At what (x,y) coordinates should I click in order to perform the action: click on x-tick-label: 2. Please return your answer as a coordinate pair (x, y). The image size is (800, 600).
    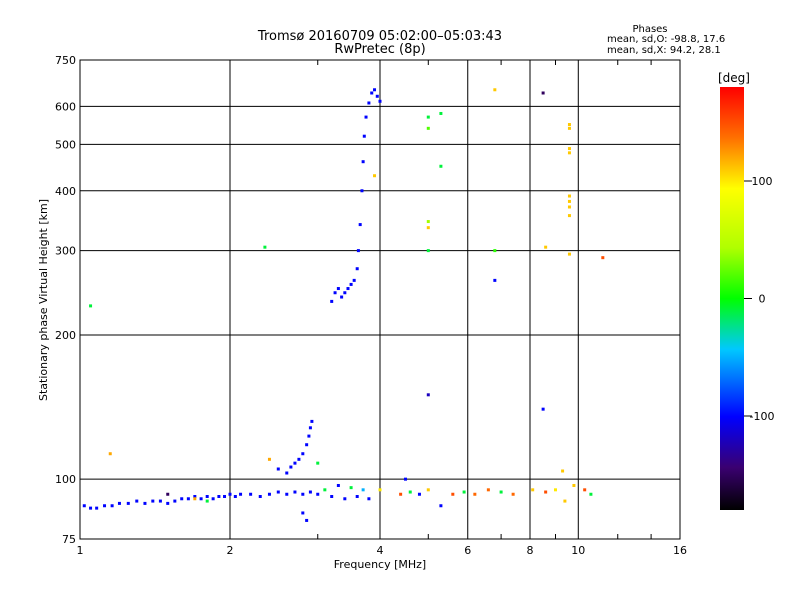
    Looking at the image, I should click on (230, 550).